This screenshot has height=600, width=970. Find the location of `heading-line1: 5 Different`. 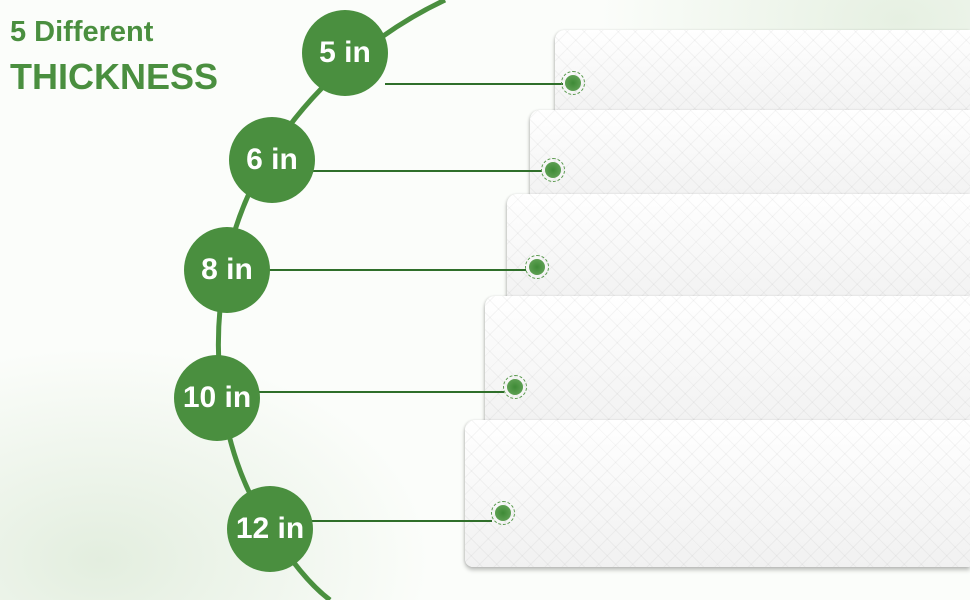

heading-line1: 5 Different is located at coordinates (82, 32).